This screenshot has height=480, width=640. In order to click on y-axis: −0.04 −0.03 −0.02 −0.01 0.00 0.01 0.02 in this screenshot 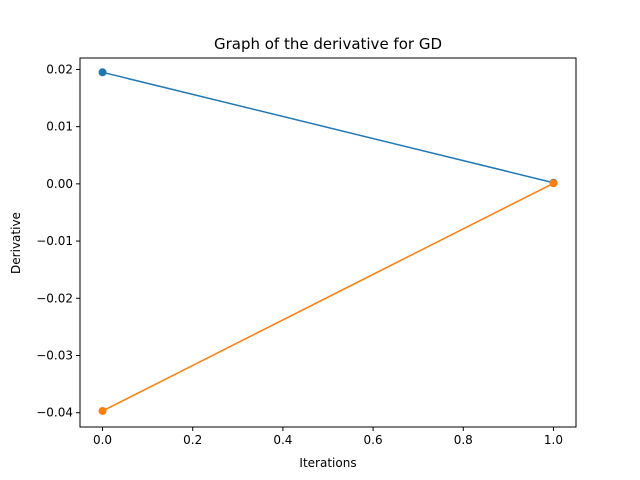, I will do `click(58, 241)`.